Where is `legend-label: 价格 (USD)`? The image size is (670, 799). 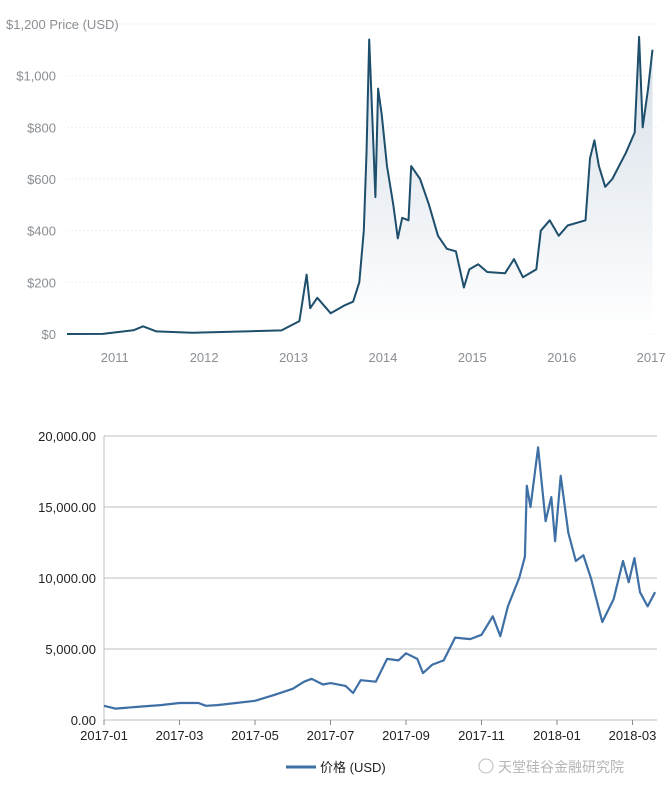
legend-label: 价格 (USD) is located at coordinates (353, 767).